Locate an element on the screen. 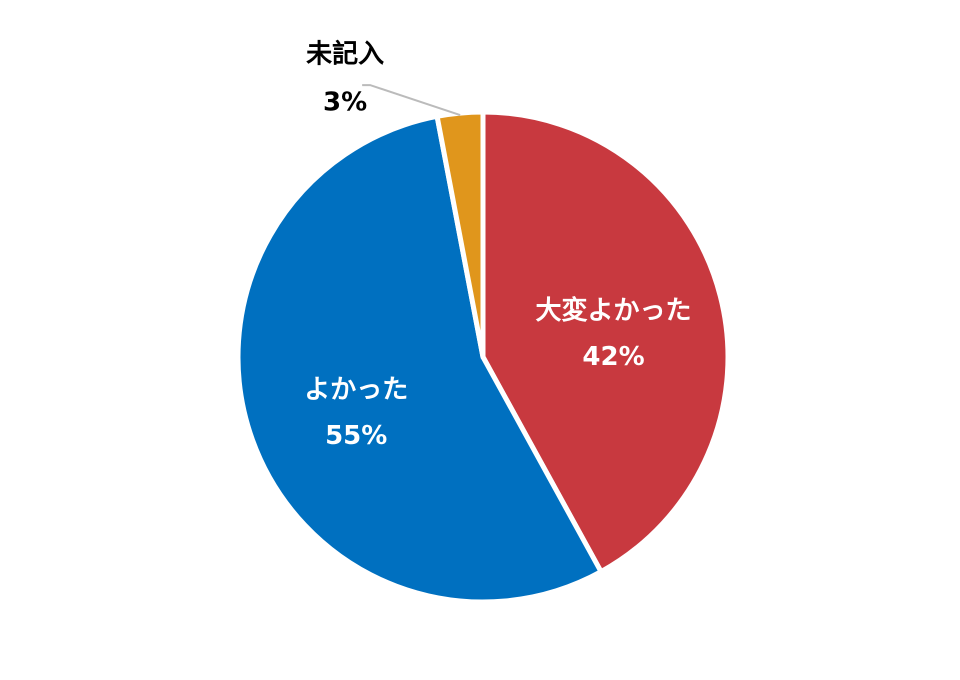 This screenshot has height=680, width=960. value-label: 3% is located at coordinates (345, 103).